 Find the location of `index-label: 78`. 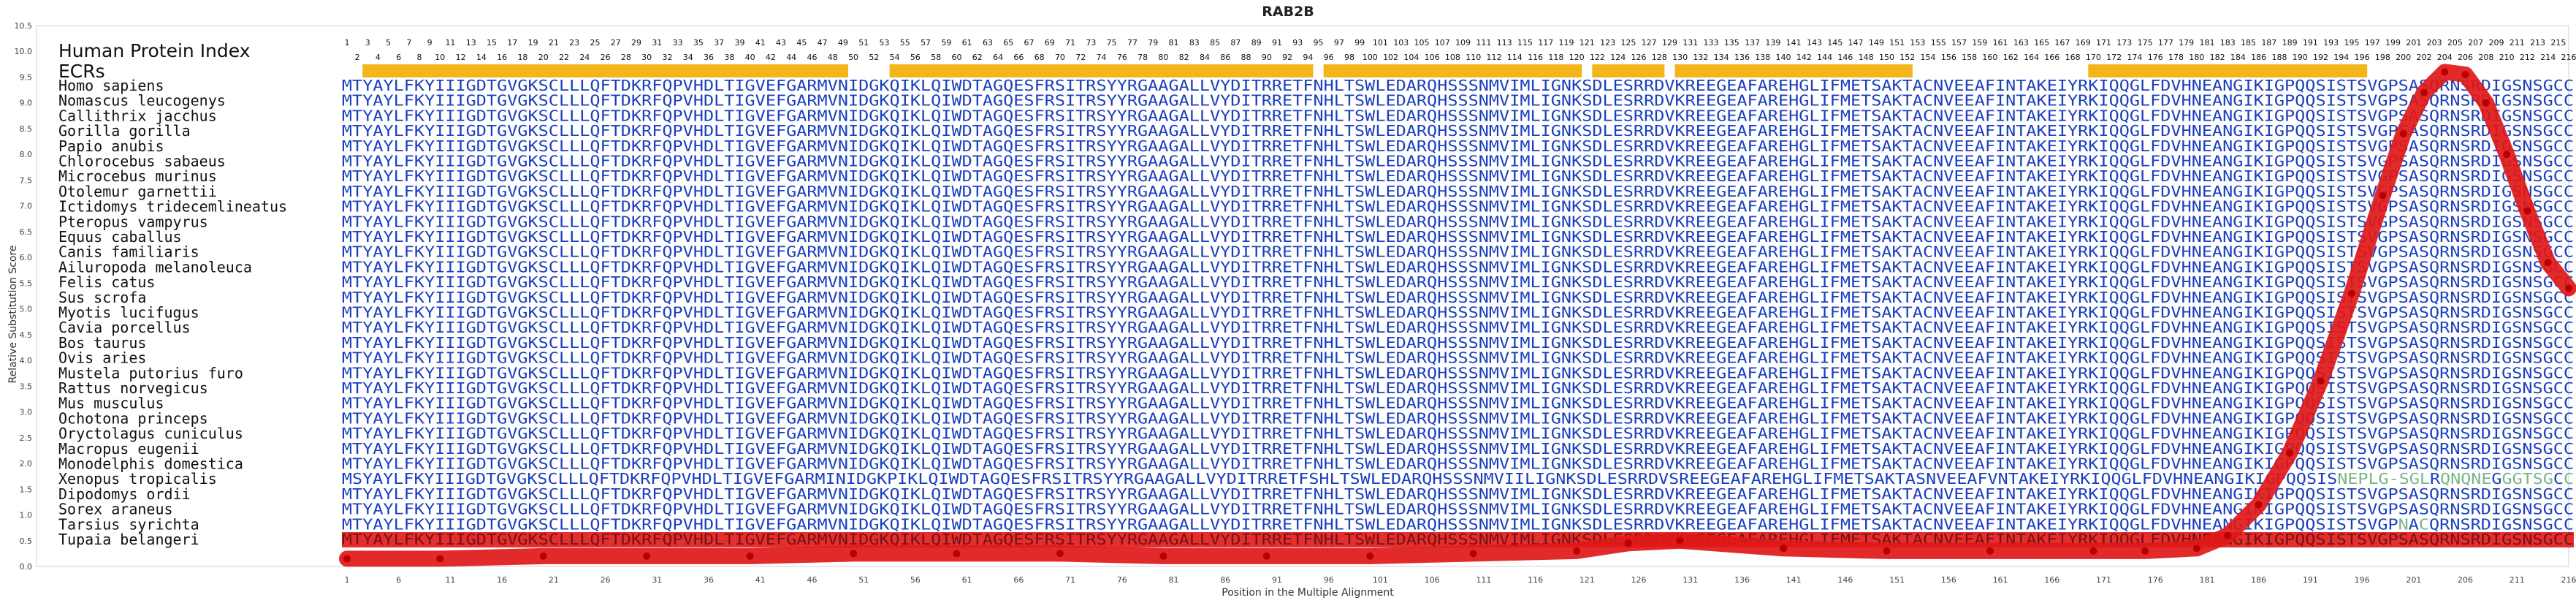

index-label: 78 is located at coordinates (1143, 58).